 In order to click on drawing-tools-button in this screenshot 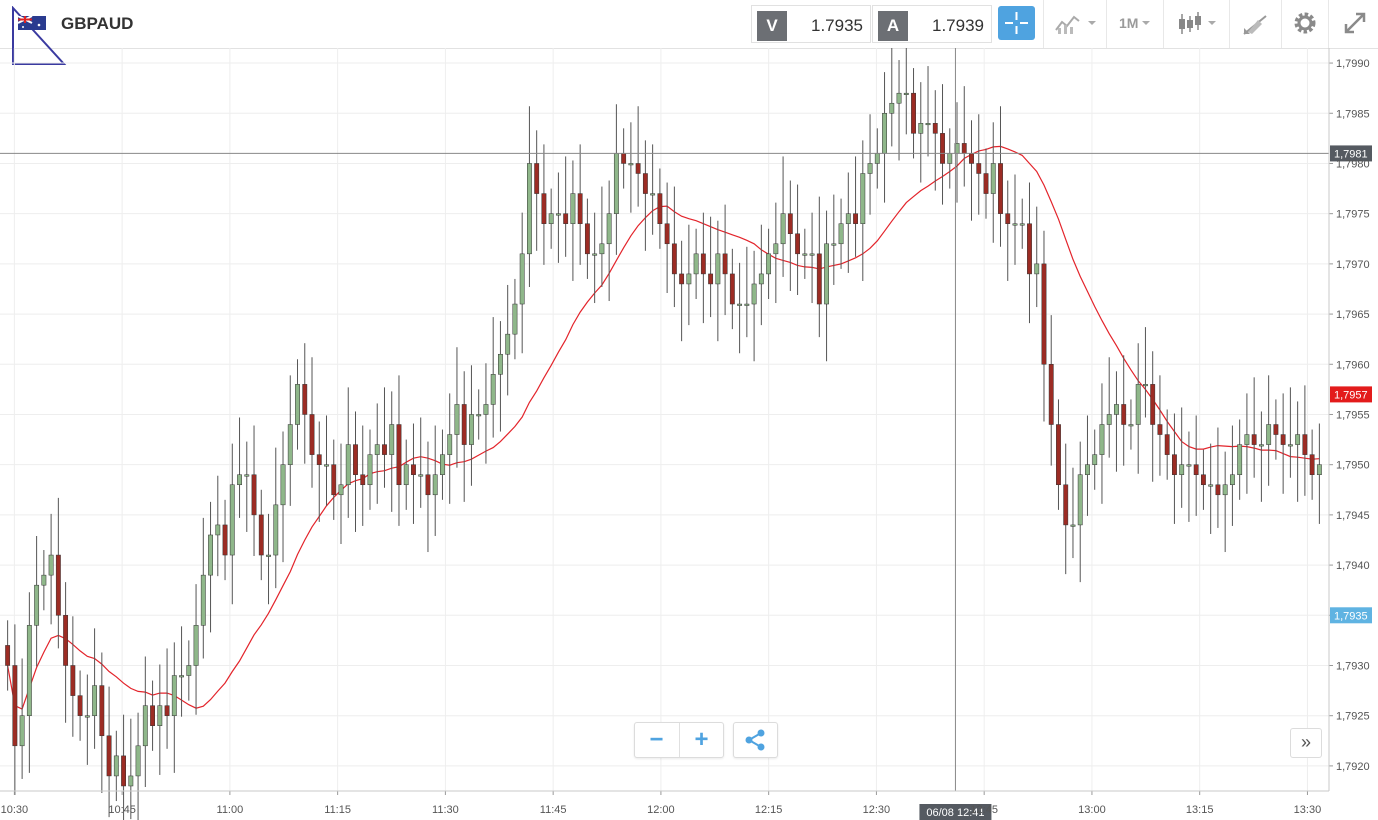, I will do `click(1255, 23)`.